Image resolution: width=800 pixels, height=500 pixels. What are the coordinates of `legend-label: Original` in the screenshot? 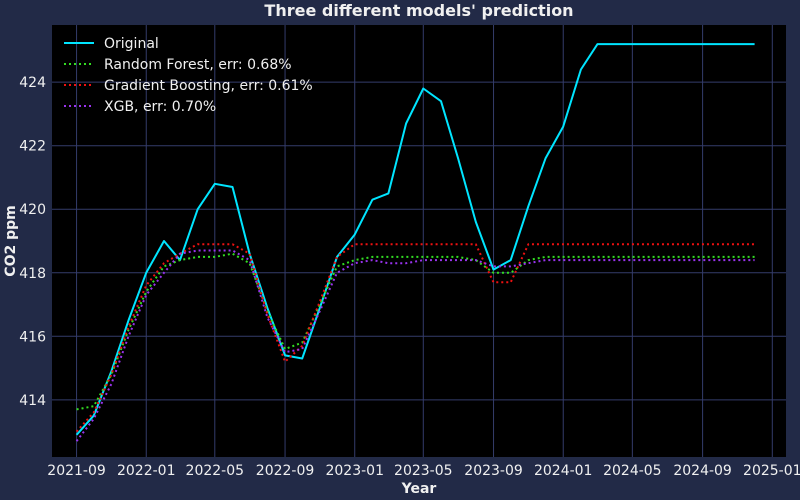 It's located at (131, 44).